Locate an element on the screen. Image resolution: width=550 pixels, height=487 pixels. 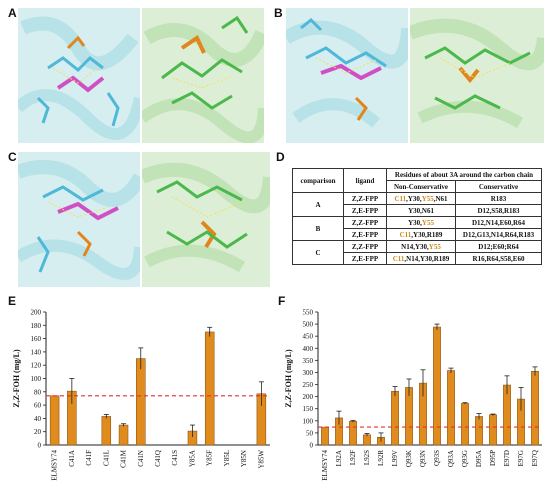
x-tick-label: L99V is located at coordinates (395, 458).